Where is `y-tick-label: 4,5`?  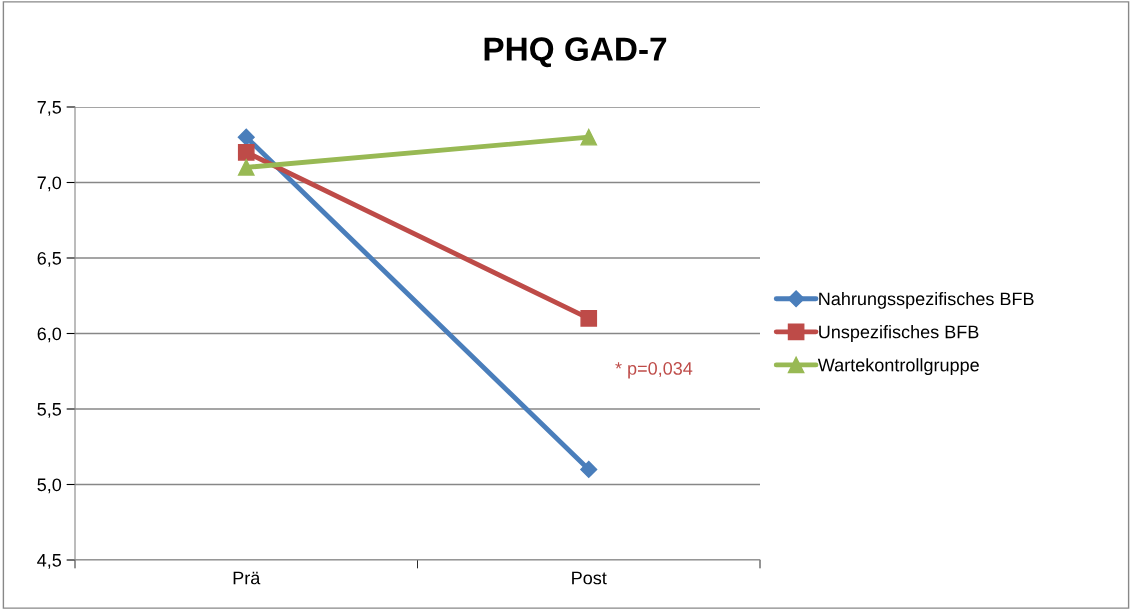
y-tick-label: 4,5 is located at coordinates (49, 561).